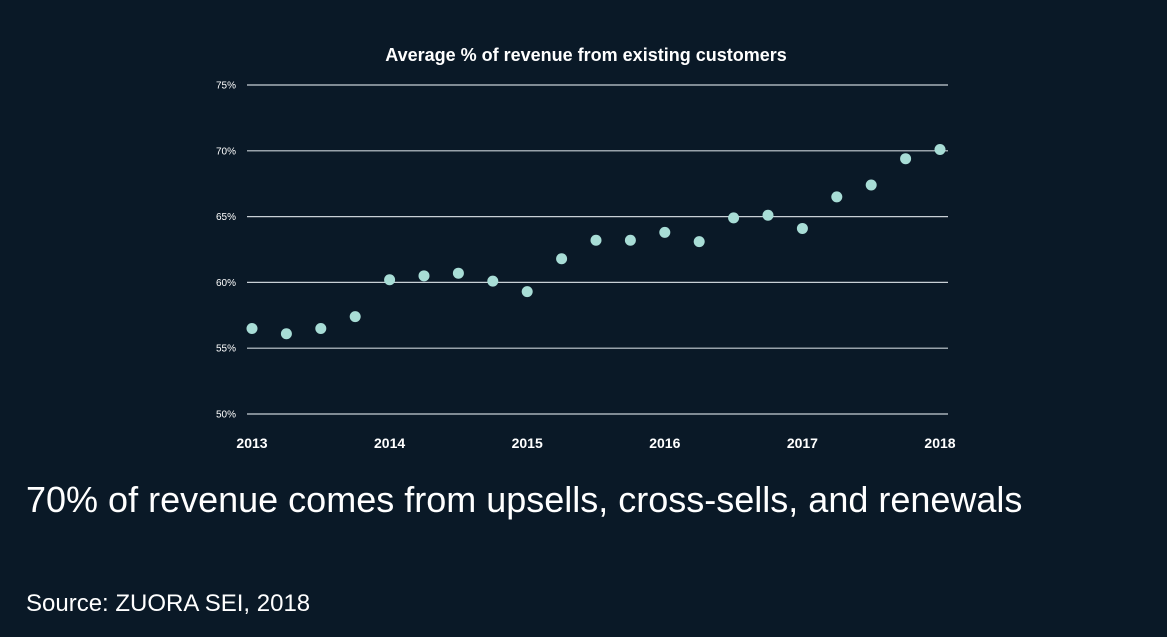  I want to click on y-tick-label: 60%, so click(226, 283).